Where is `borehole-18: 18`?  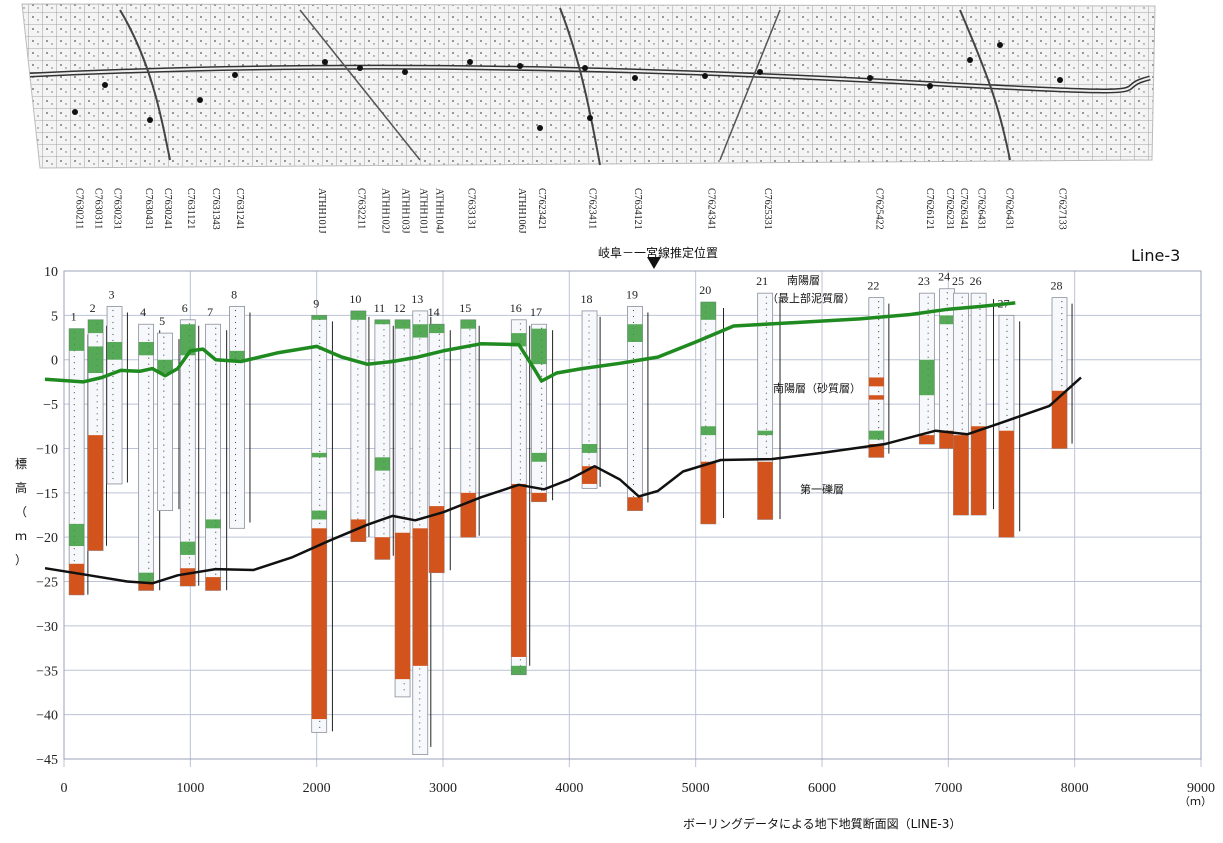 borehole-18: 18 is located at coordinates (591, 390).